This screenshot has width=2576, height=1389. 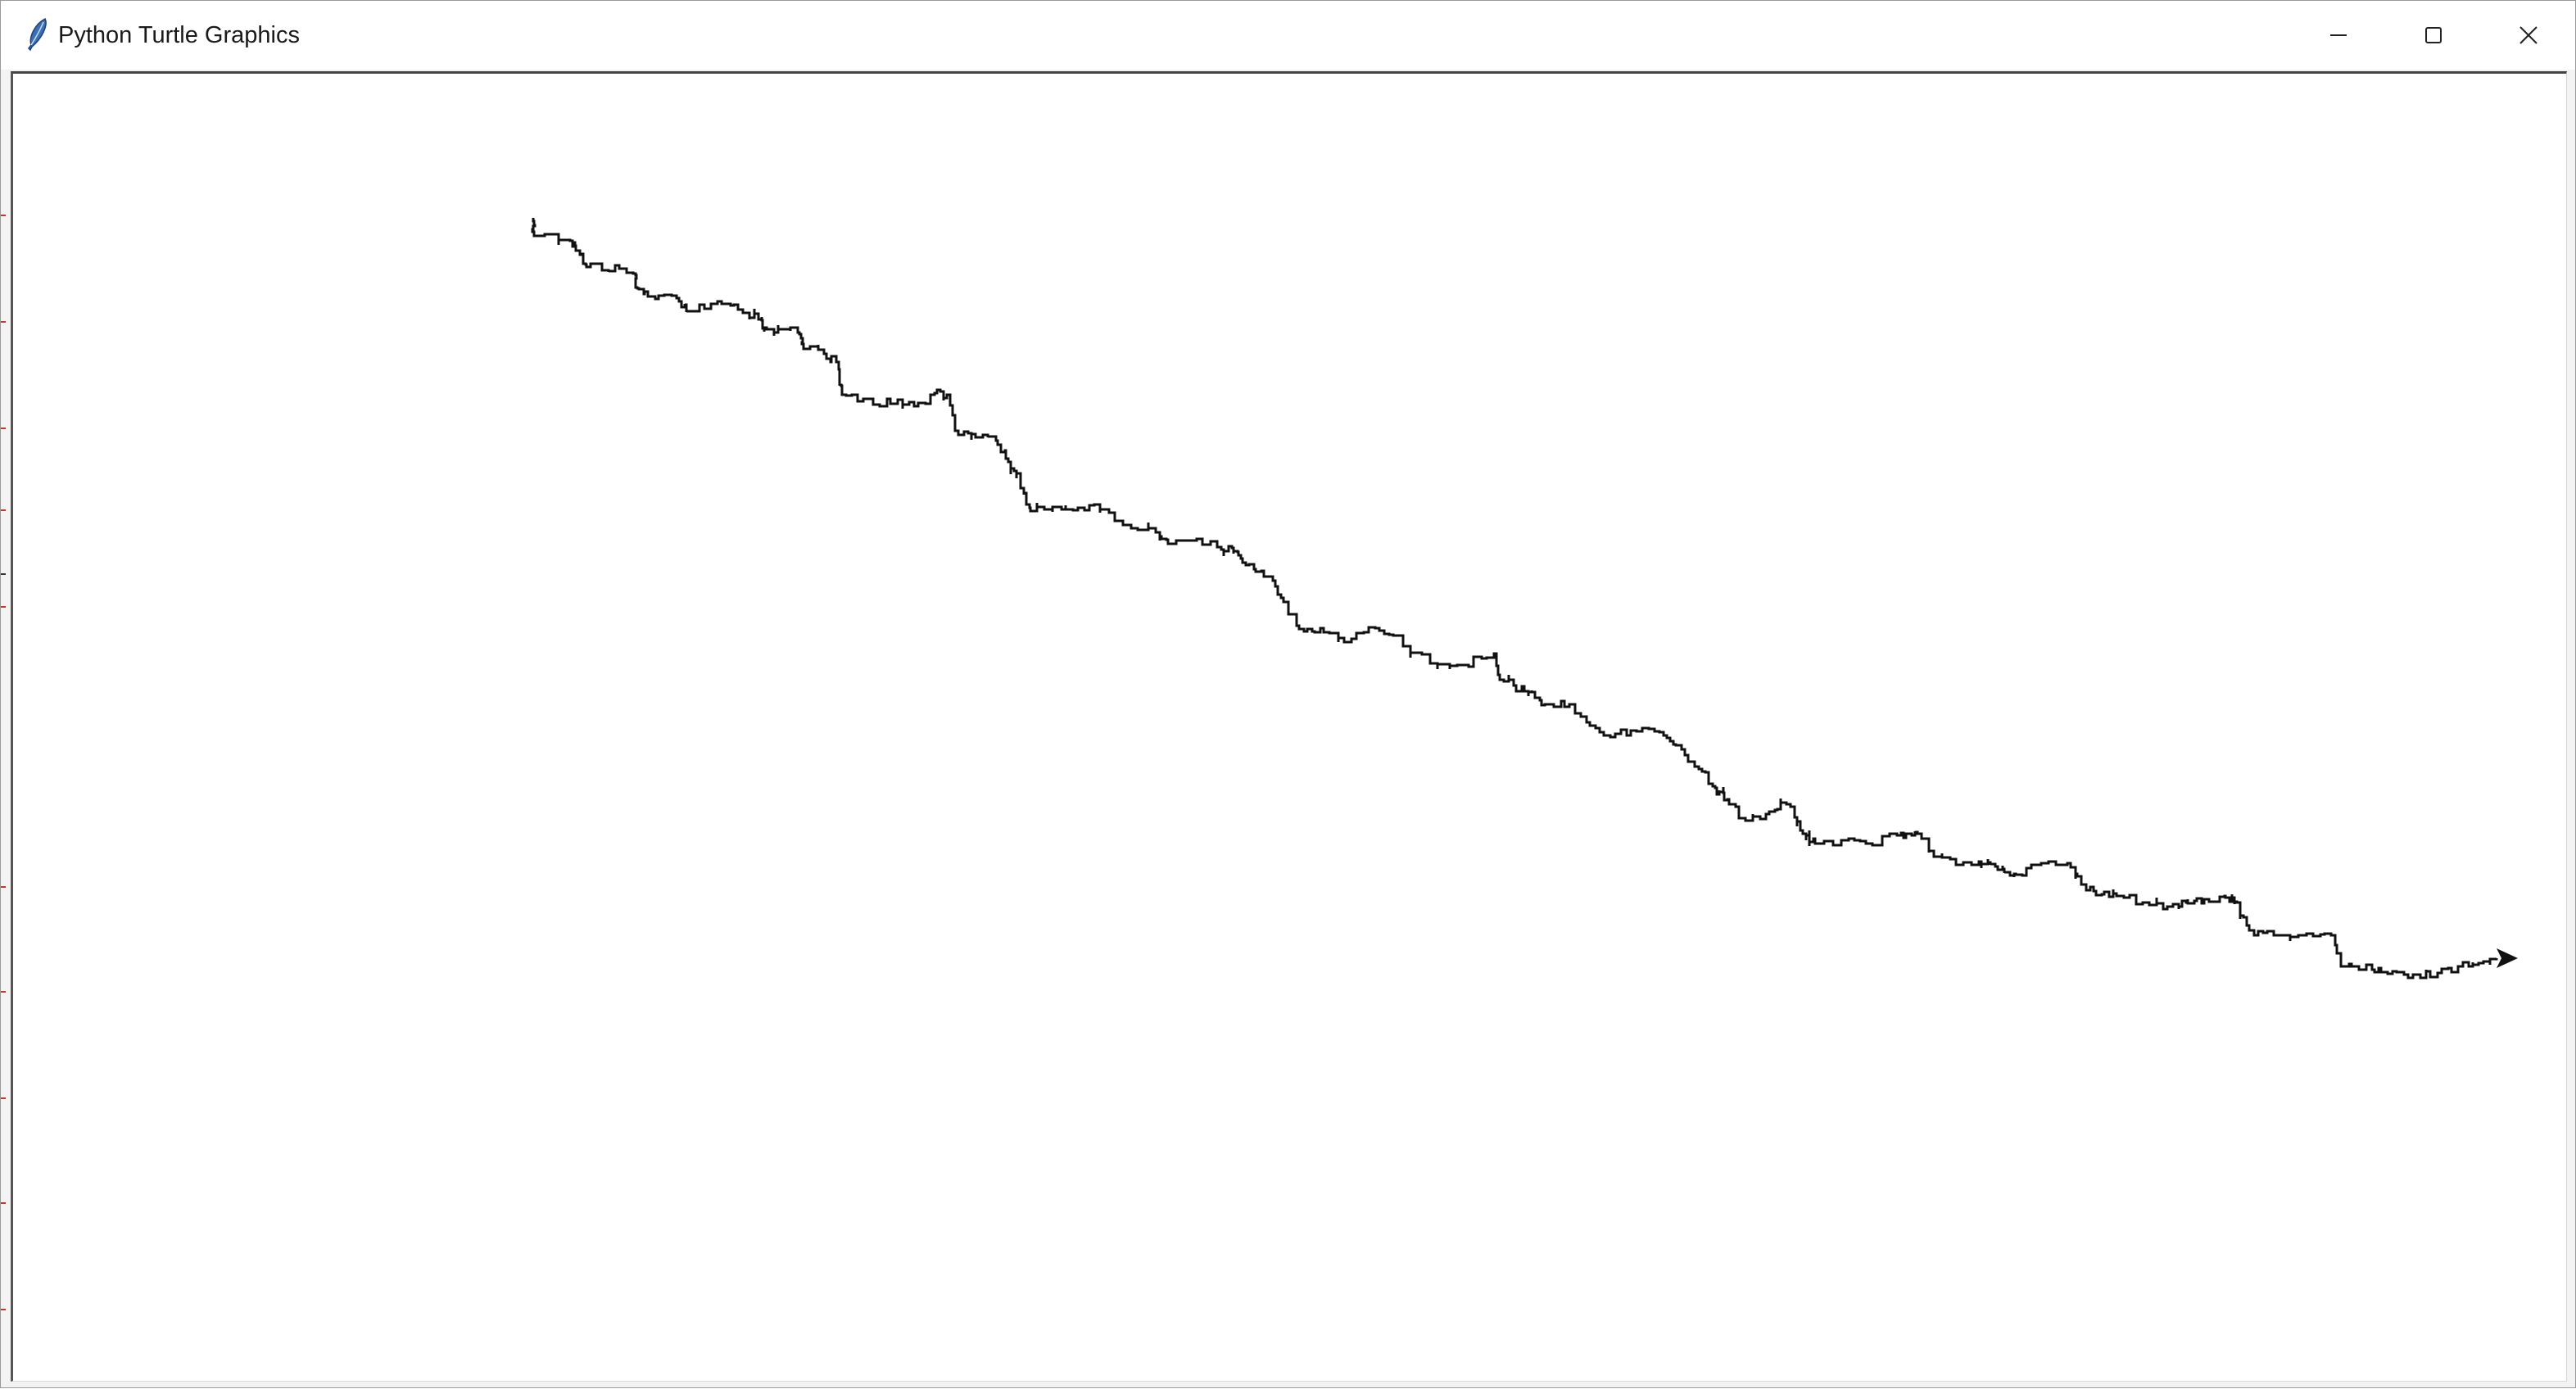 I want to click on minimize-icon, so click(x=2338, y=35).